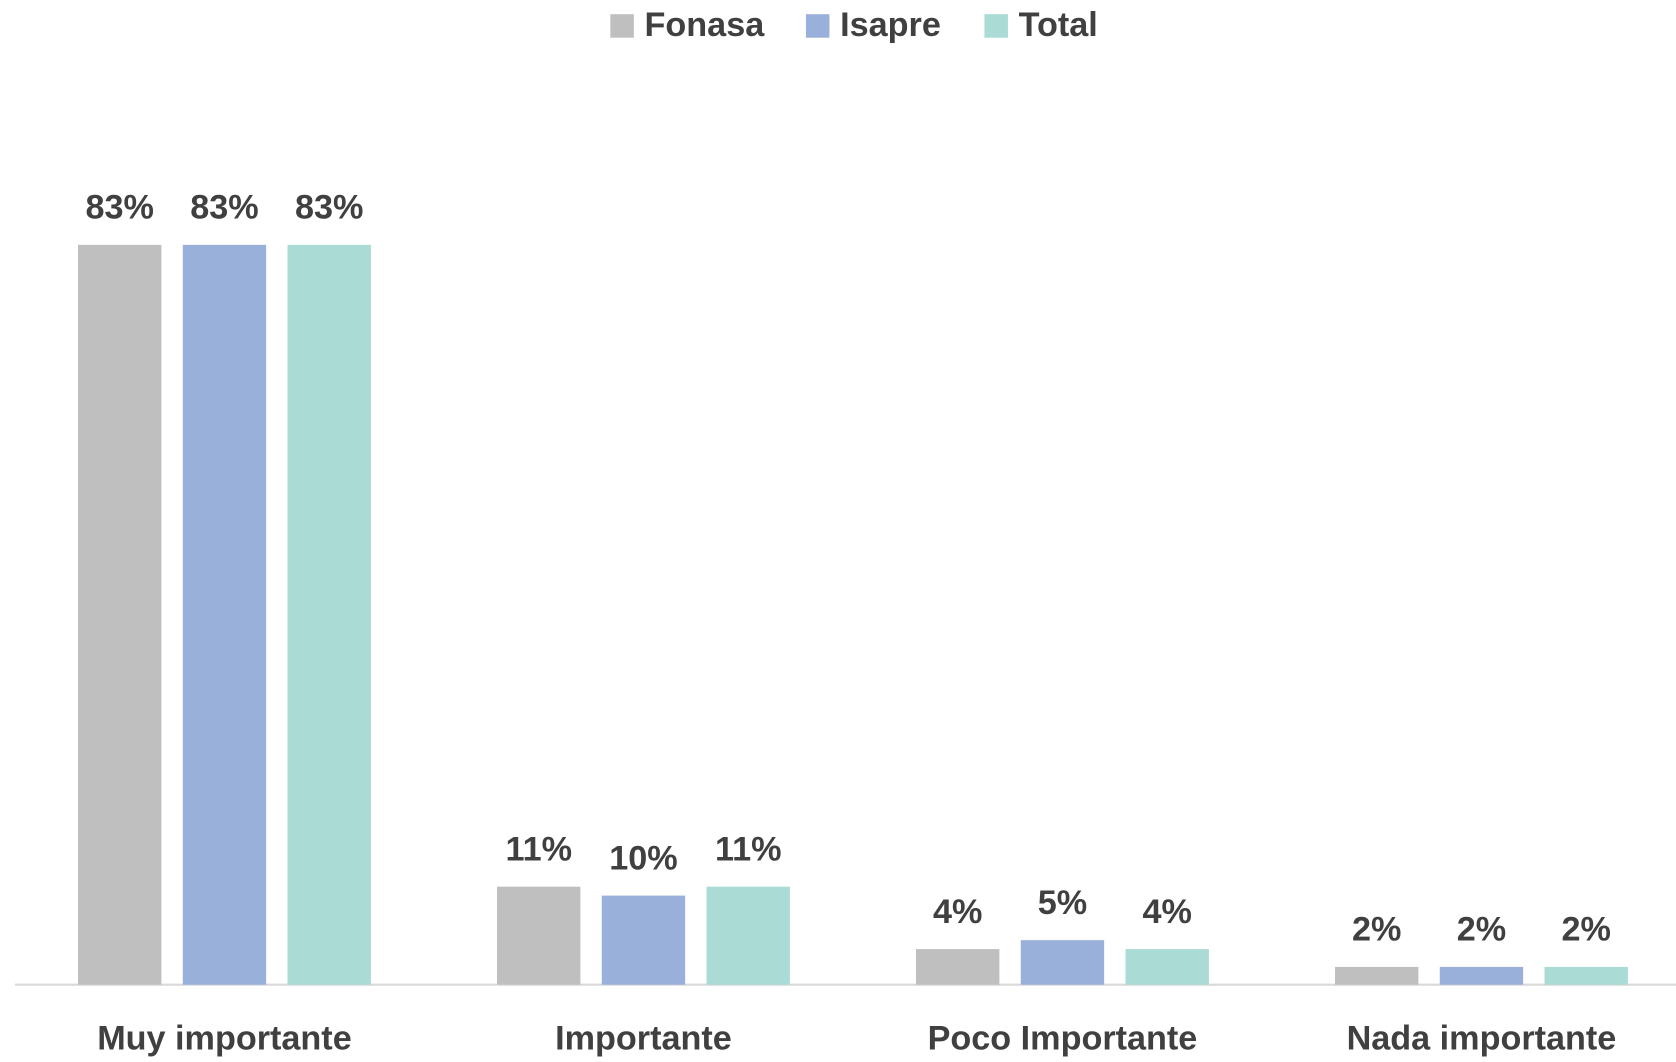 This screenshot has width=1676, height=1062. I want to click on x-tick-label: Importante, so click(643, 1038).